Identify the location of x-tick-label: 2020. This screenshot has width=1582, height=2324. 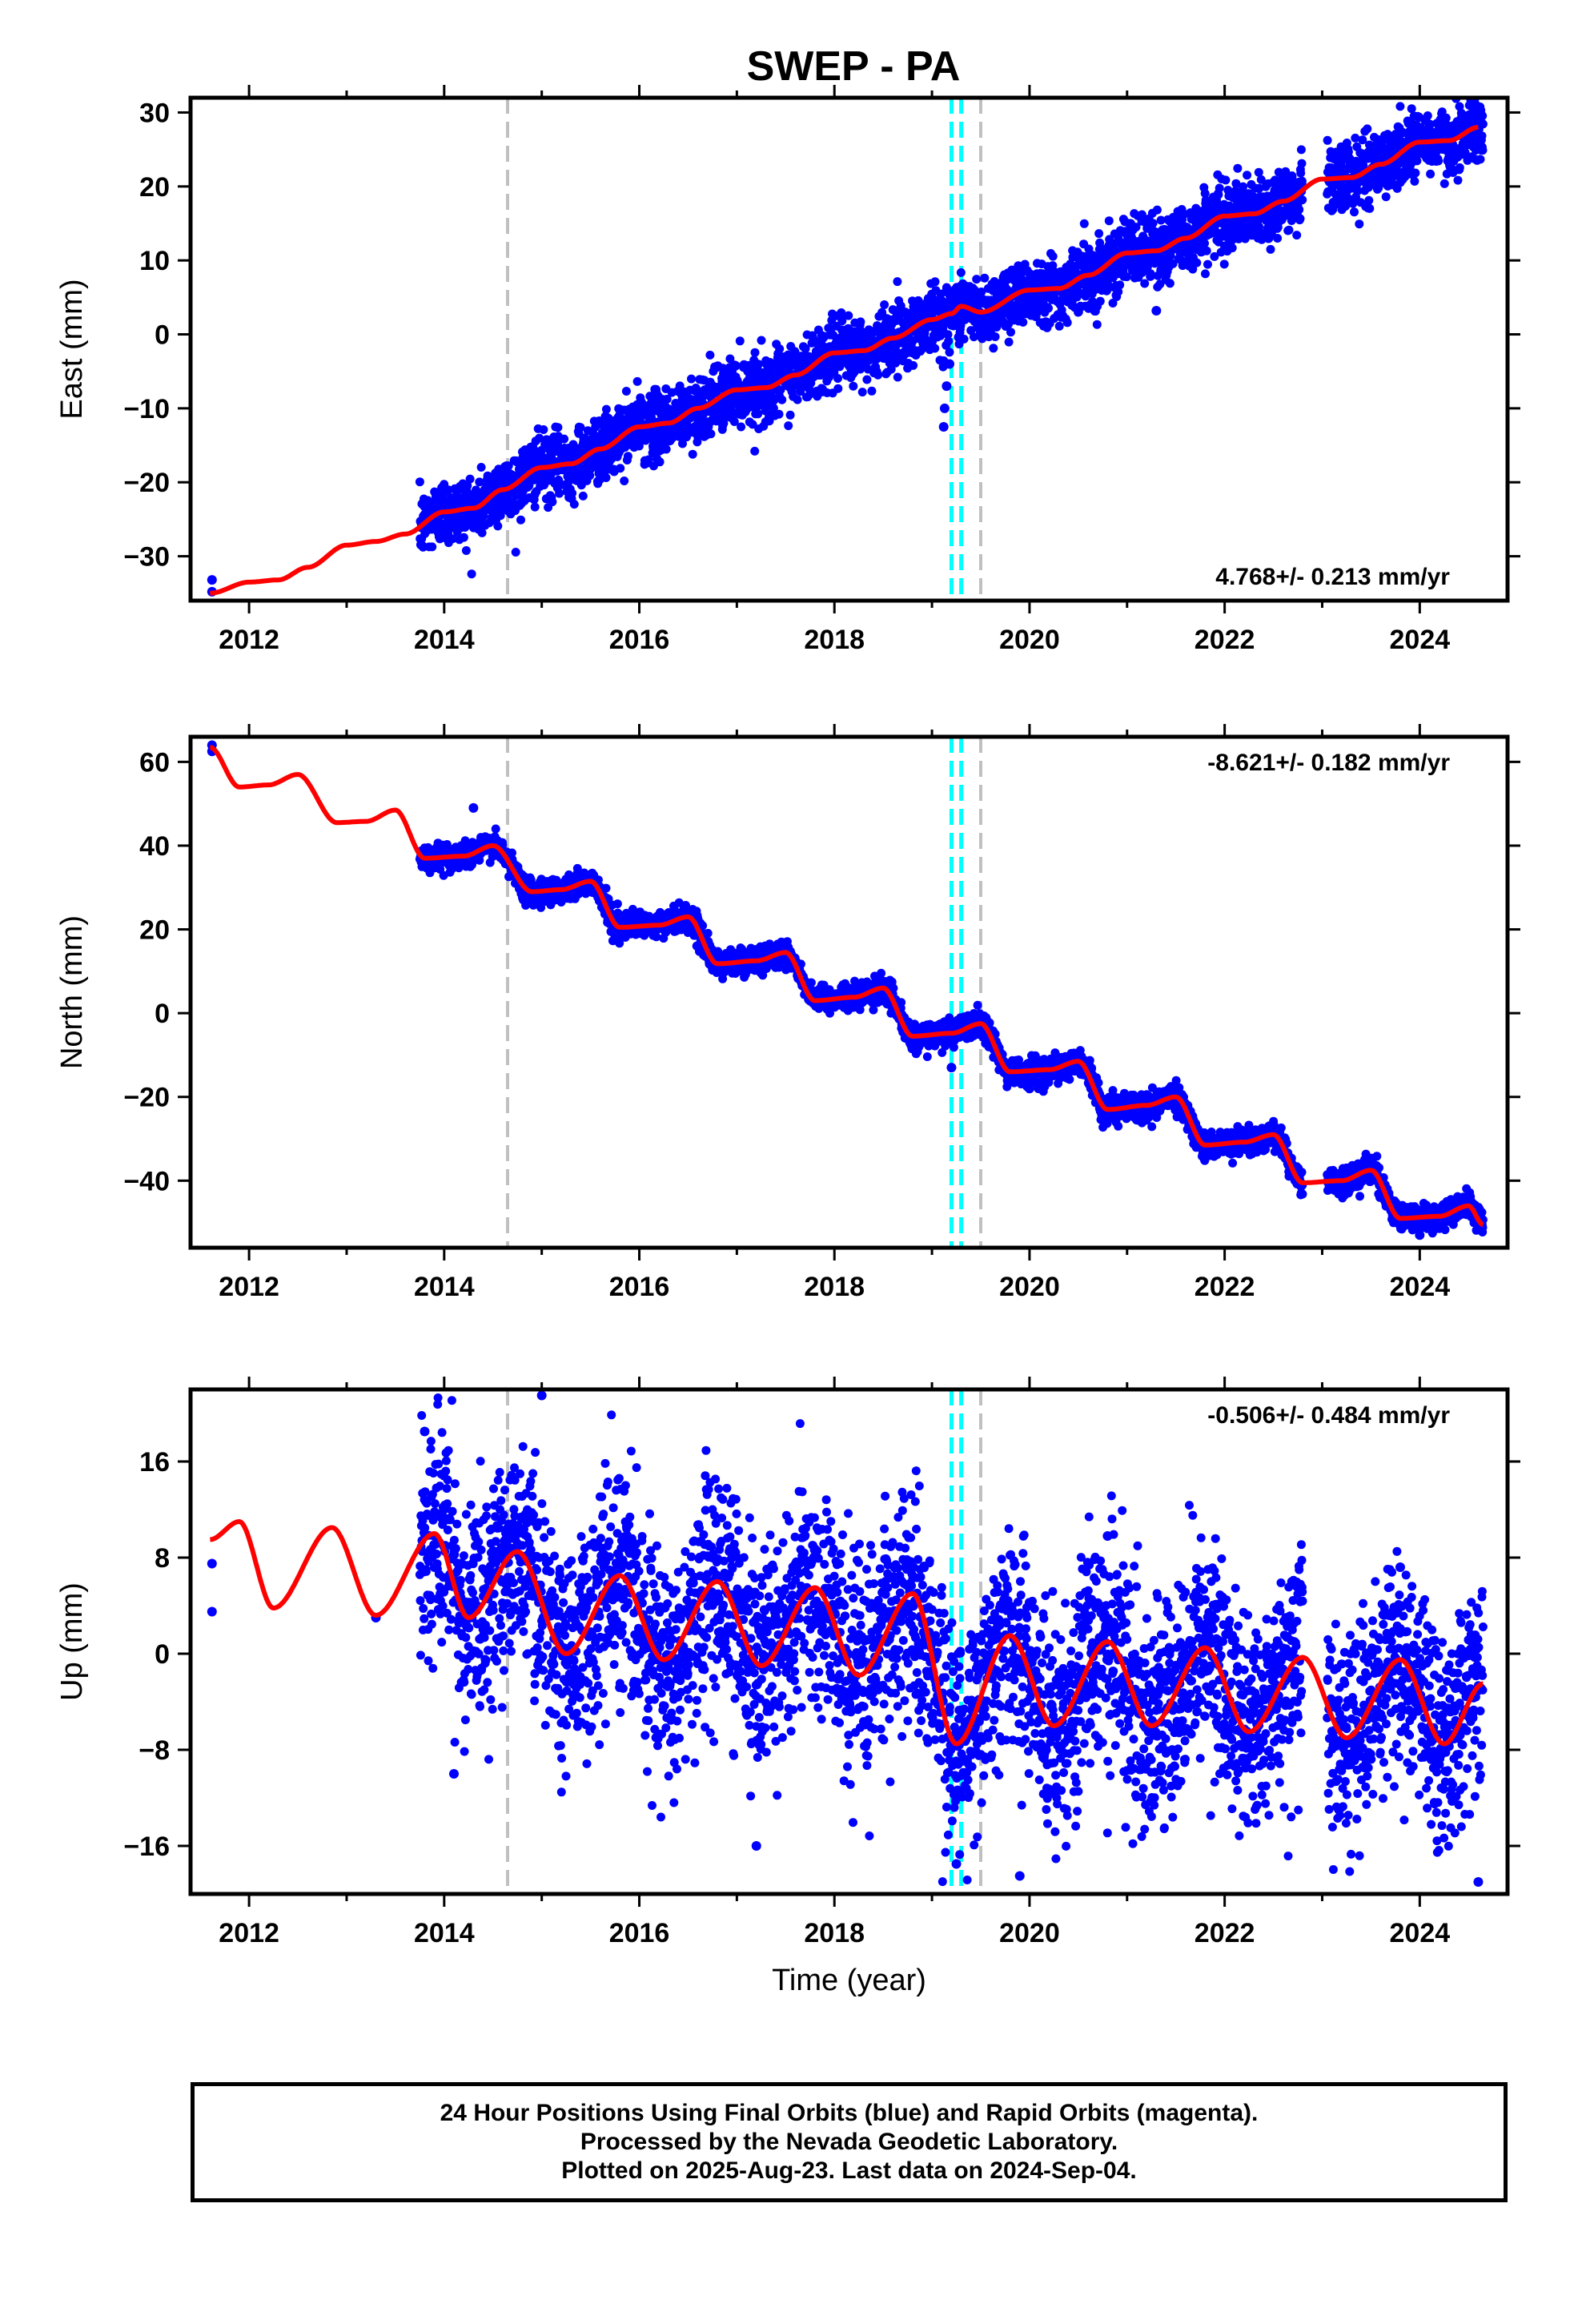
(1029, 640).